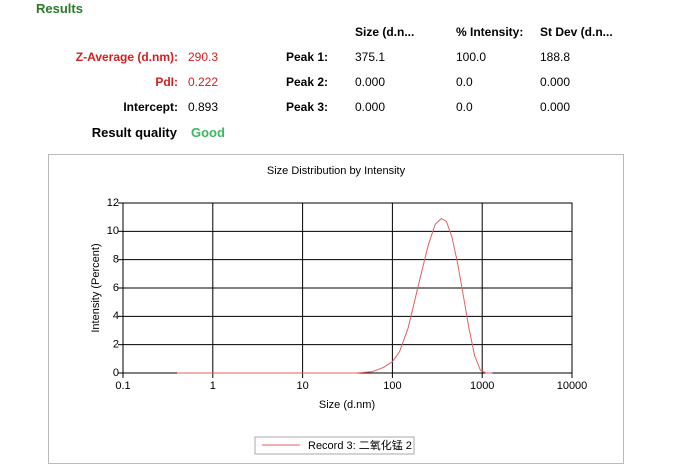 This screenshot has height=464, width=676. Describe the element at coordinates (203, 107) in the screenshot. I see `summary-value: 0.893` at that location.